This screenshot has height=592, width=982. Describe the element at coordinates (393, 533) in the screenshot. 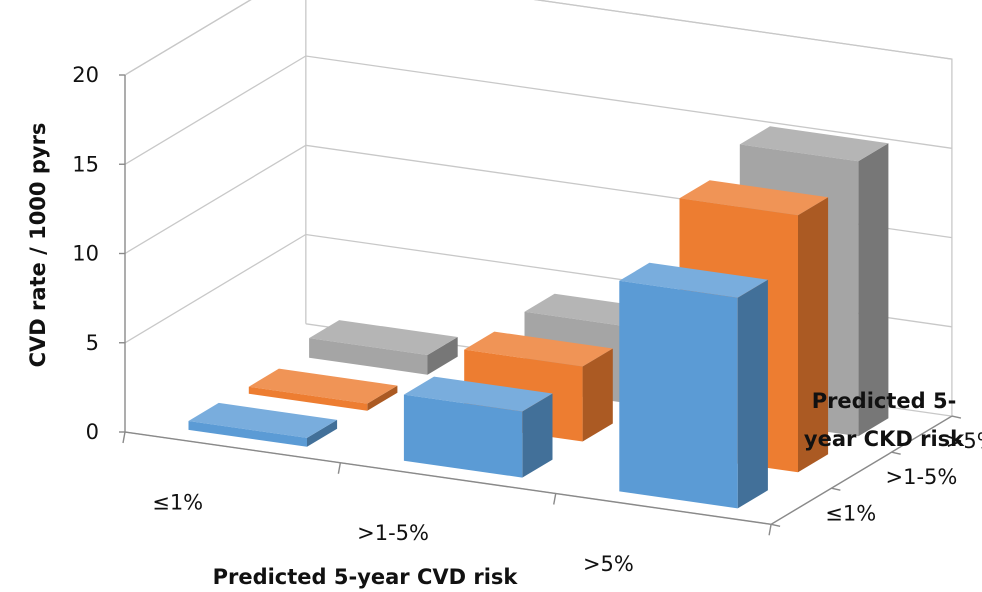

I see `x-tick-label: >1-5%` at that location.